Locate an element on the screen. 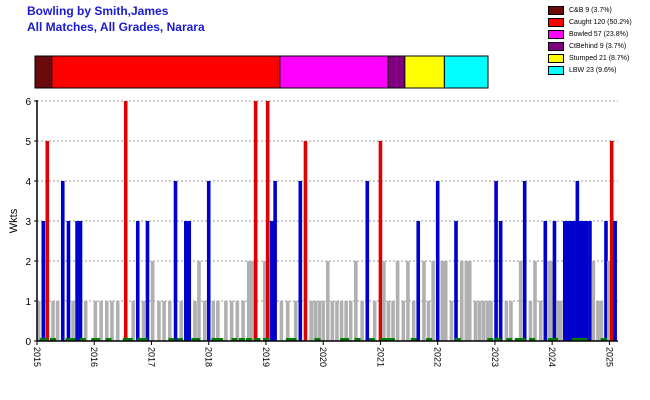  legend-item-caught: Caught 120 (50.2%) is located at coordinates (590, 22).